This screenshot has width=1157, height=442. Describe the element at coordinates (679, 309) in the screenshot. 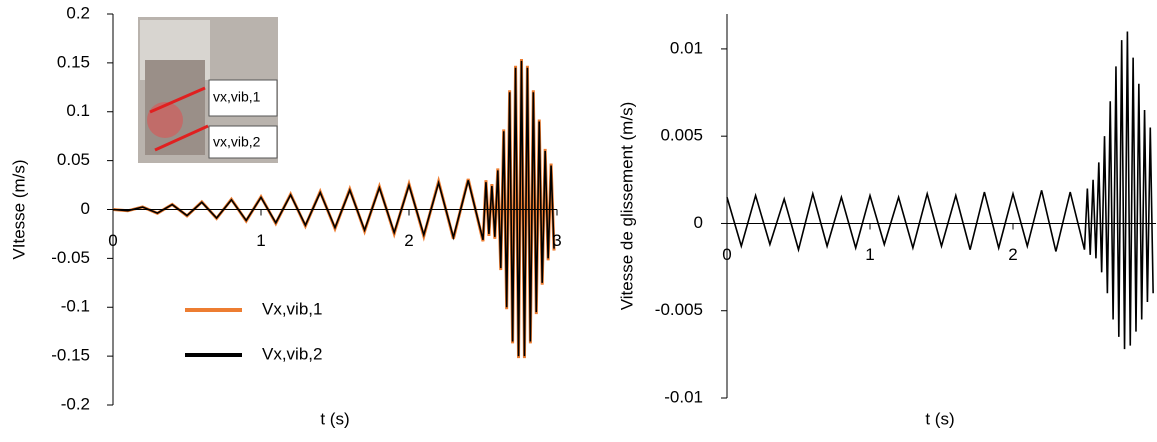

I see `y-tick-label: -0.005` at that location.